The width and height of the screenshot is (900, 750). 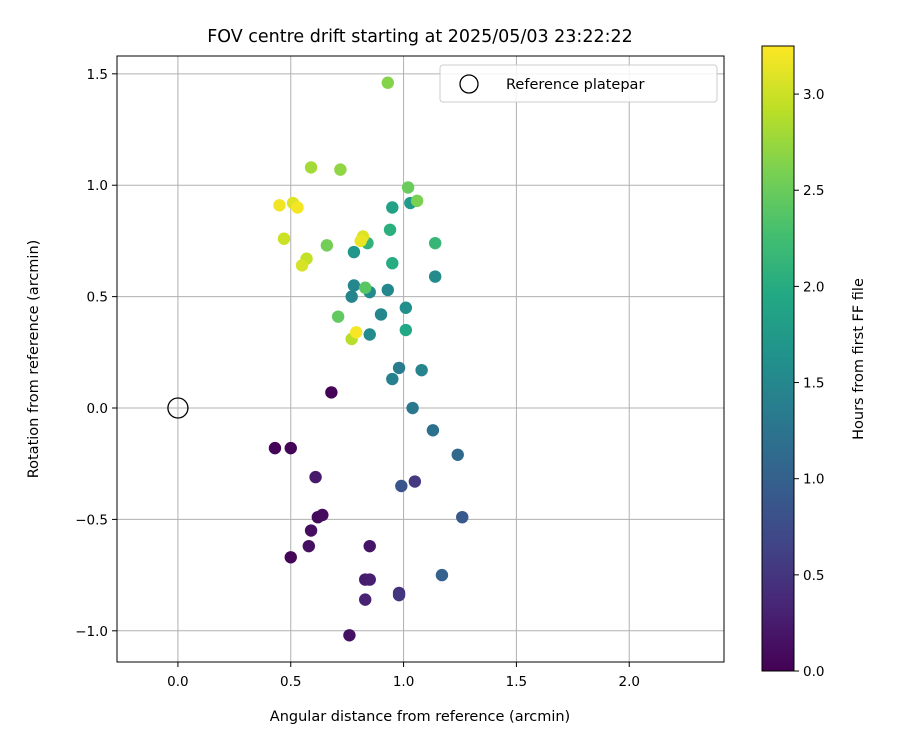 What do you see at coordinates (469, 84) in the screenshot?
I see `legend-marker` at bounding box center [469, 84].